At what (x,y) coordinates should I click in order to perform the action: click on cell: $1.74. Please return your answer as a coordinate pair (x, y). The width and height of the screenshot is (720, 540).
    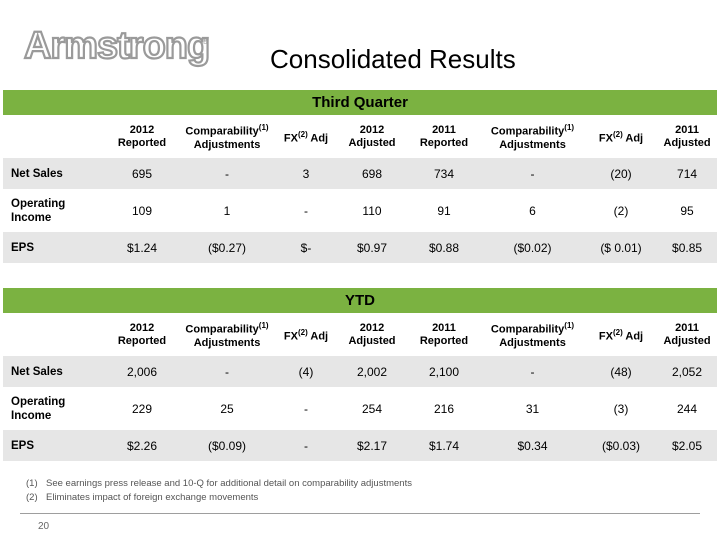
    Looking at the image, I should click on (444, 445).